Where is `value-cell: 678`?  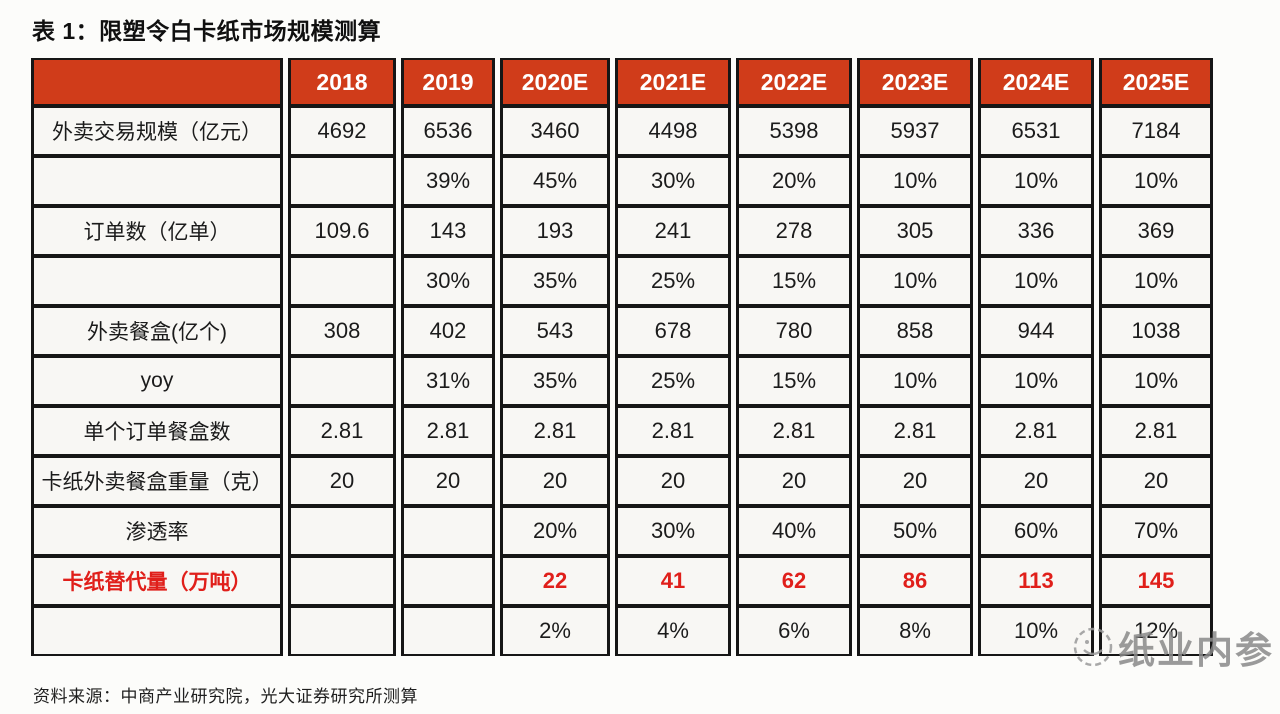
value-cell: 678 is located at coordinates (673, 331).